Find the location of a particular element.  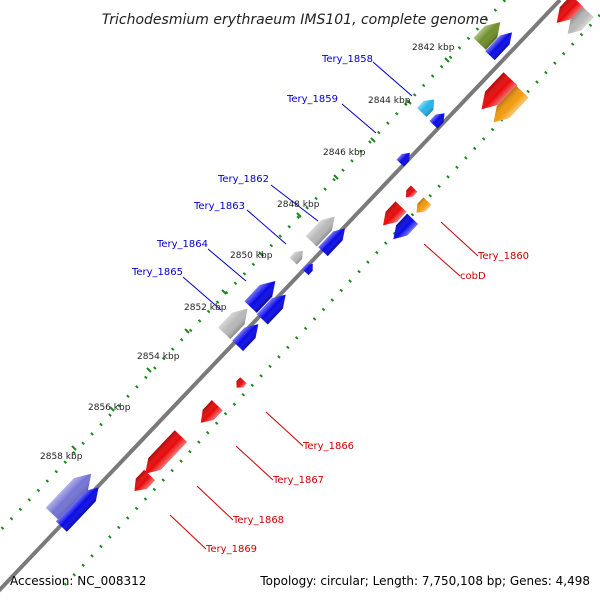

reverse-gene-label: Tery_1869 is located at coordinates (231, 549).